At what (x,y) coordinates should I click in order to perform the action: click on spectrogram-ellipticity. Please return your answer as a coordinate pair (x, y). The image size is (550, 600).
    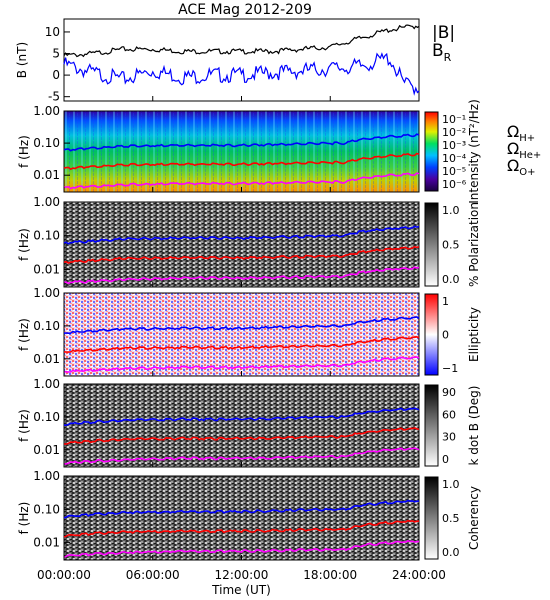
    Looking at the image, I should click on (241, 334).